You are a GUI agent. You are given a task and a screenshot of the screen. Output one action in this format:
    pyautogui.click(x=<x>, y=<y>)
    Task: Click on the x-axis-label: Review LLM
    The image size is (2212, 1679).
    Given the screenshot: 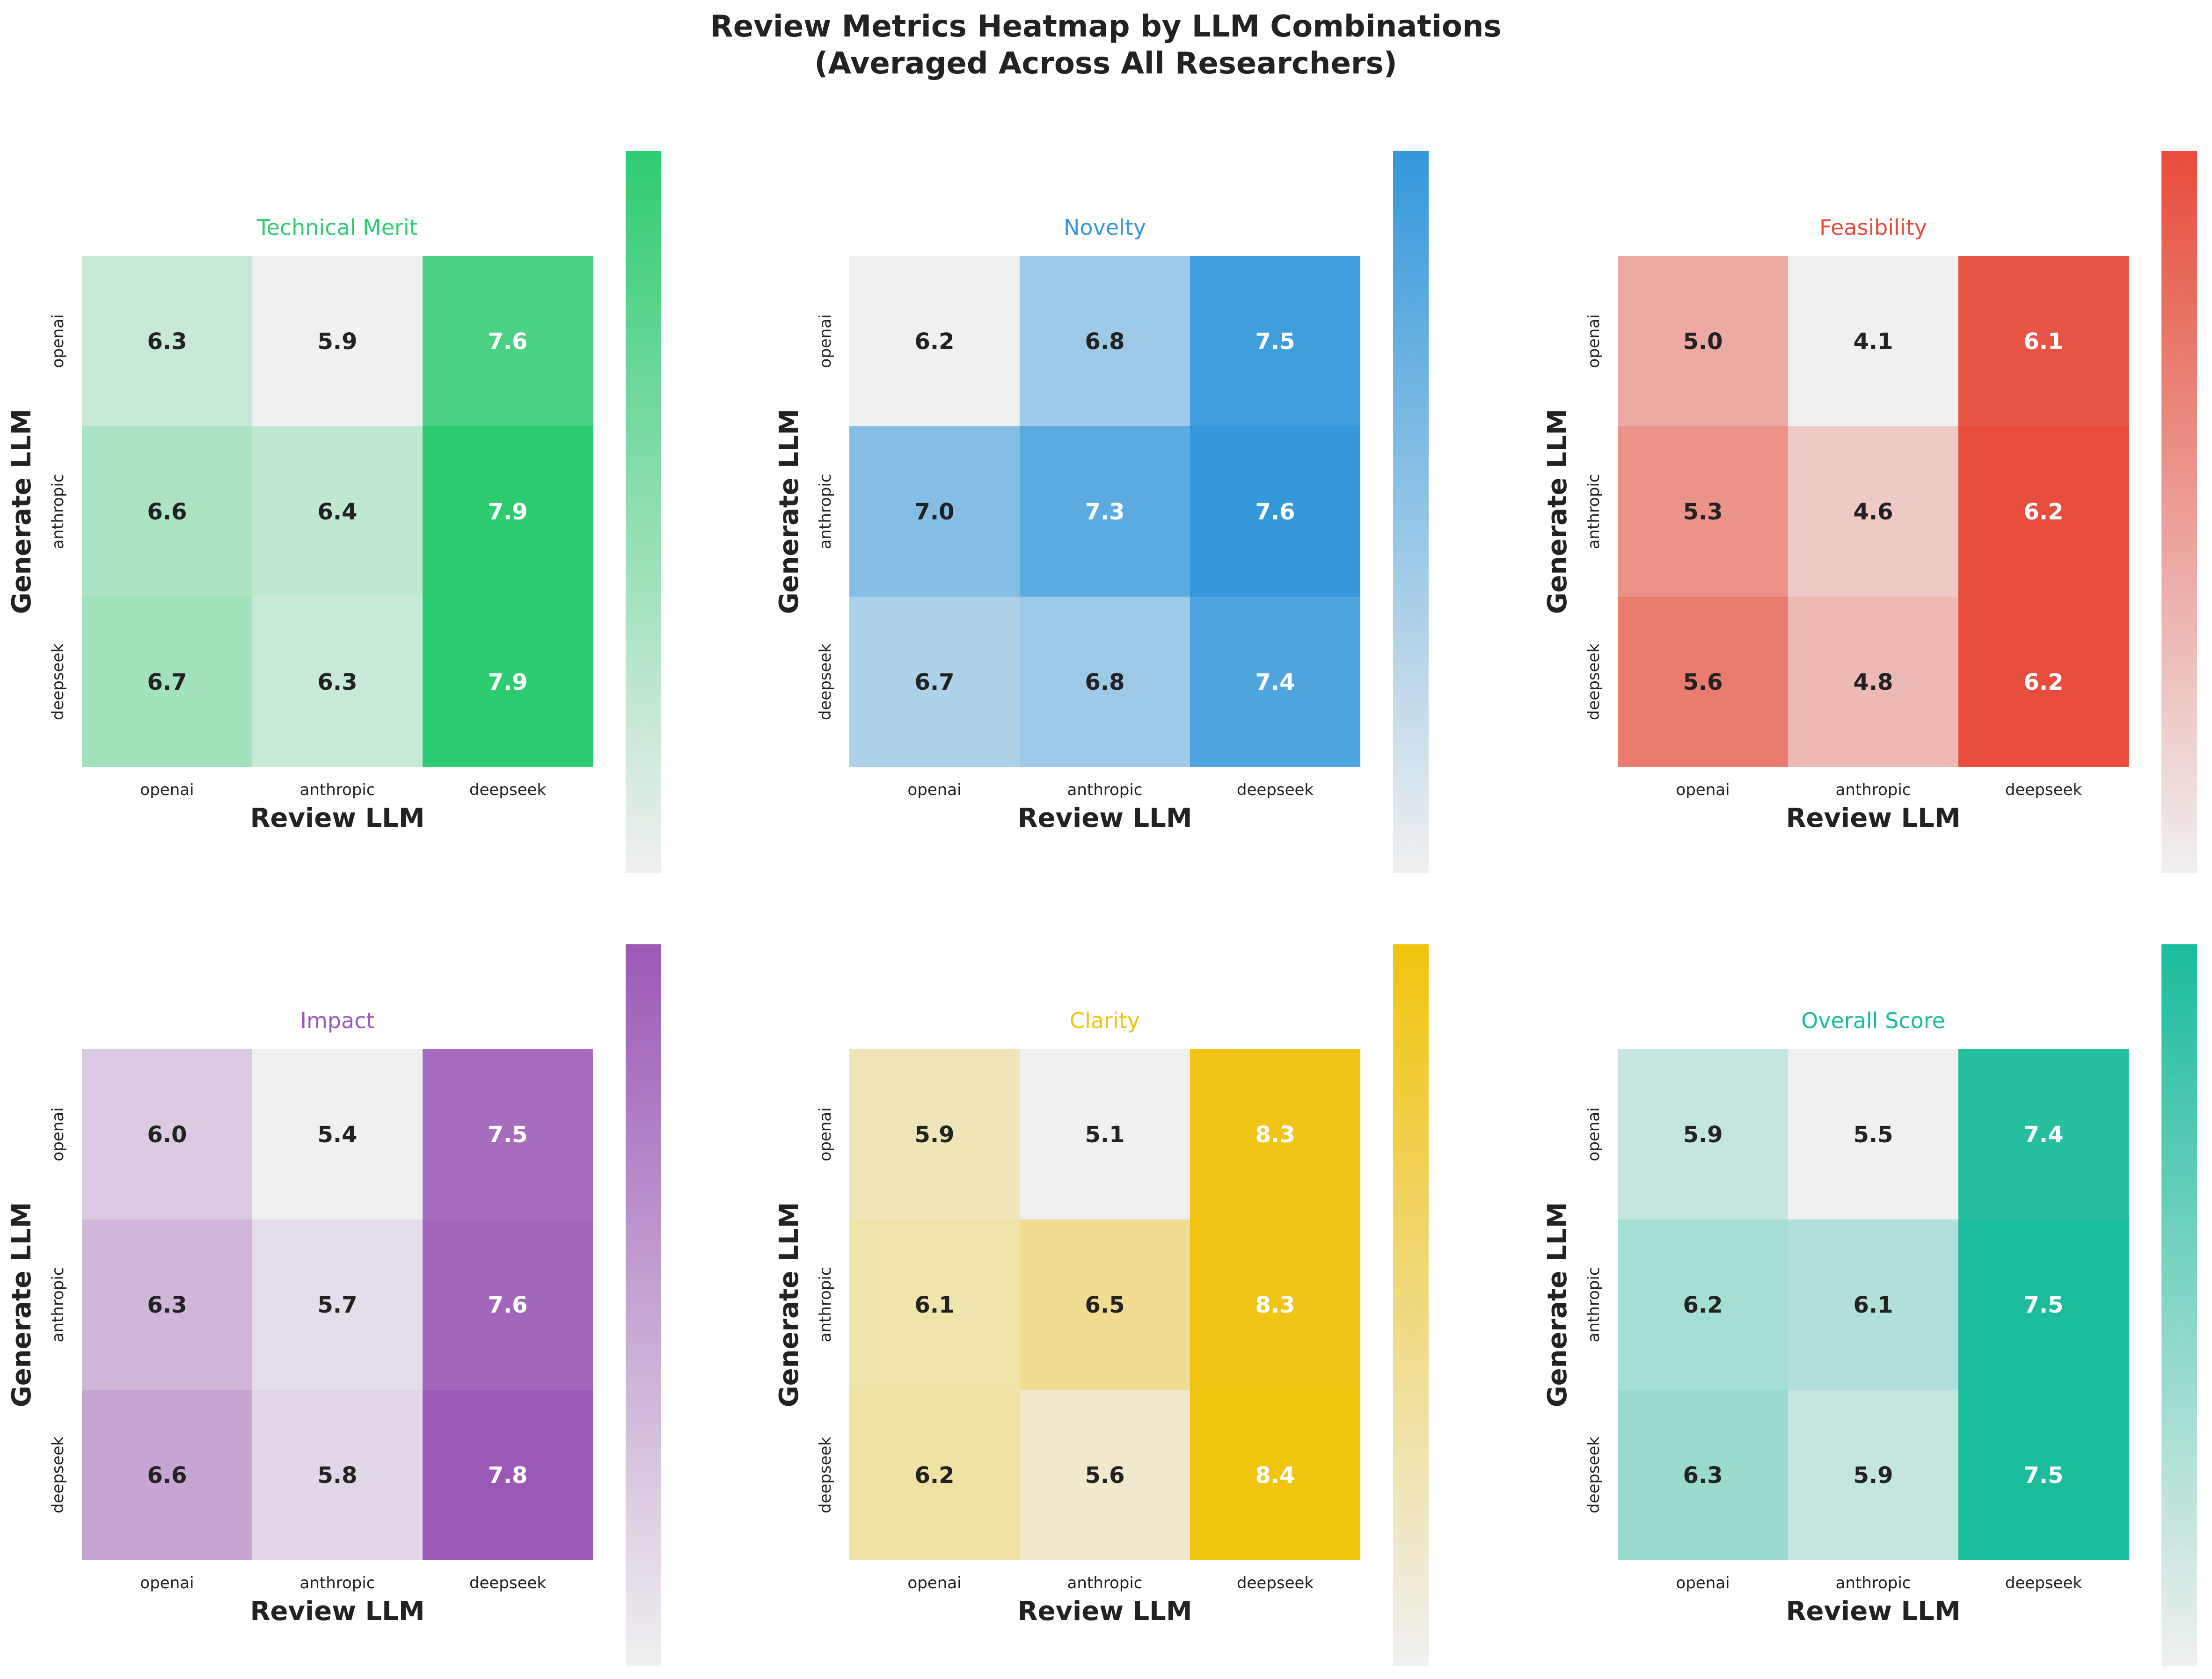 What is the action you would take?
    pyautogui.click(x=1873, y=1611)
    